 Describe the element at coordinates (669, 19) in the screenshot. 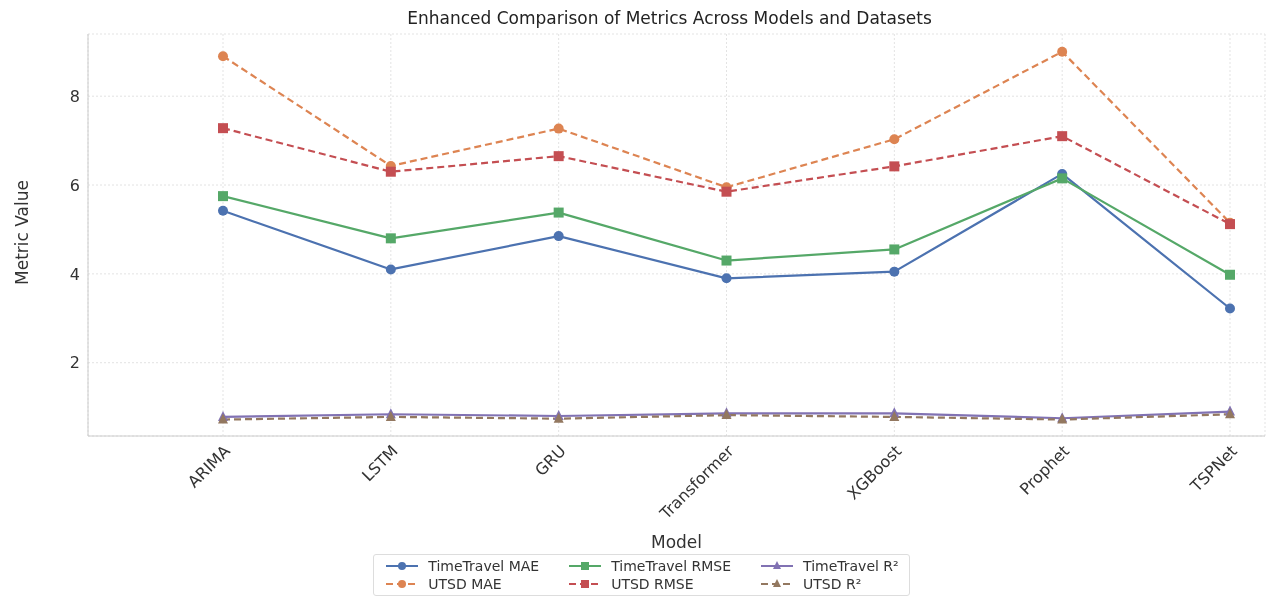

I see `chart-title: Enhanced Comparison of Metrics Across Models and Datasets` at that location.